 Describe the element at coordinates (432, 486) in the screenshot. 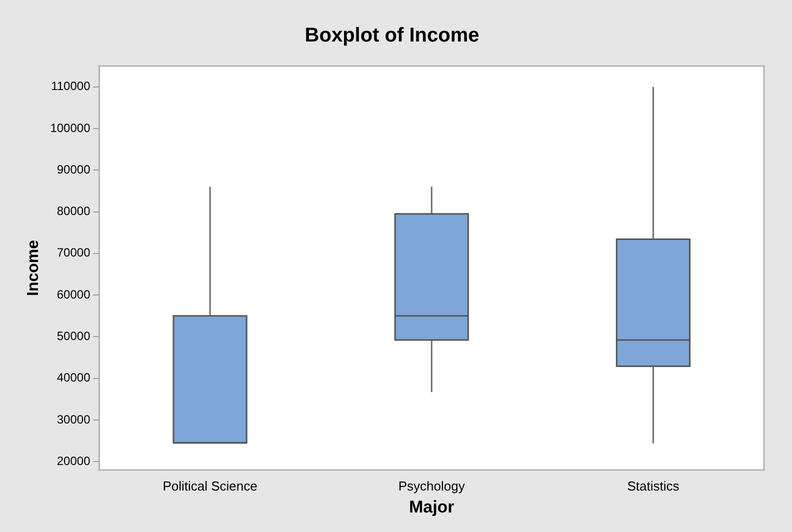

I see `x-tick-label: Psychology` at that location.